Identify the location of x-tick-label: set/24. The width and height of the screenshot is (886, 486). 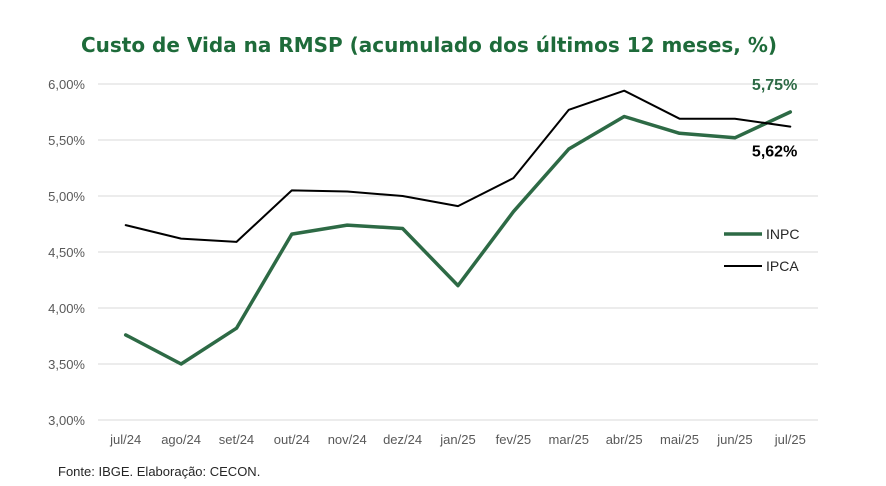
(236, 439).